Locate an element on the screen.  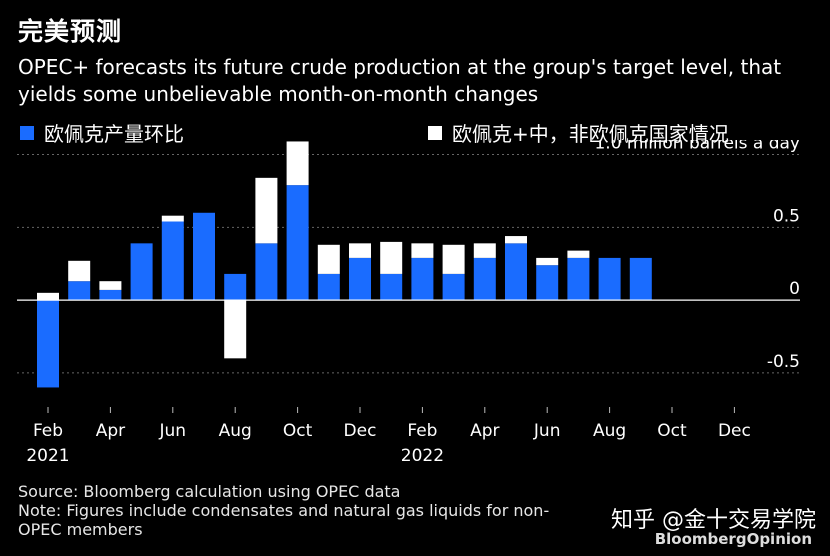
legend-swatch-non-opec is located at coordinates (435, 132).